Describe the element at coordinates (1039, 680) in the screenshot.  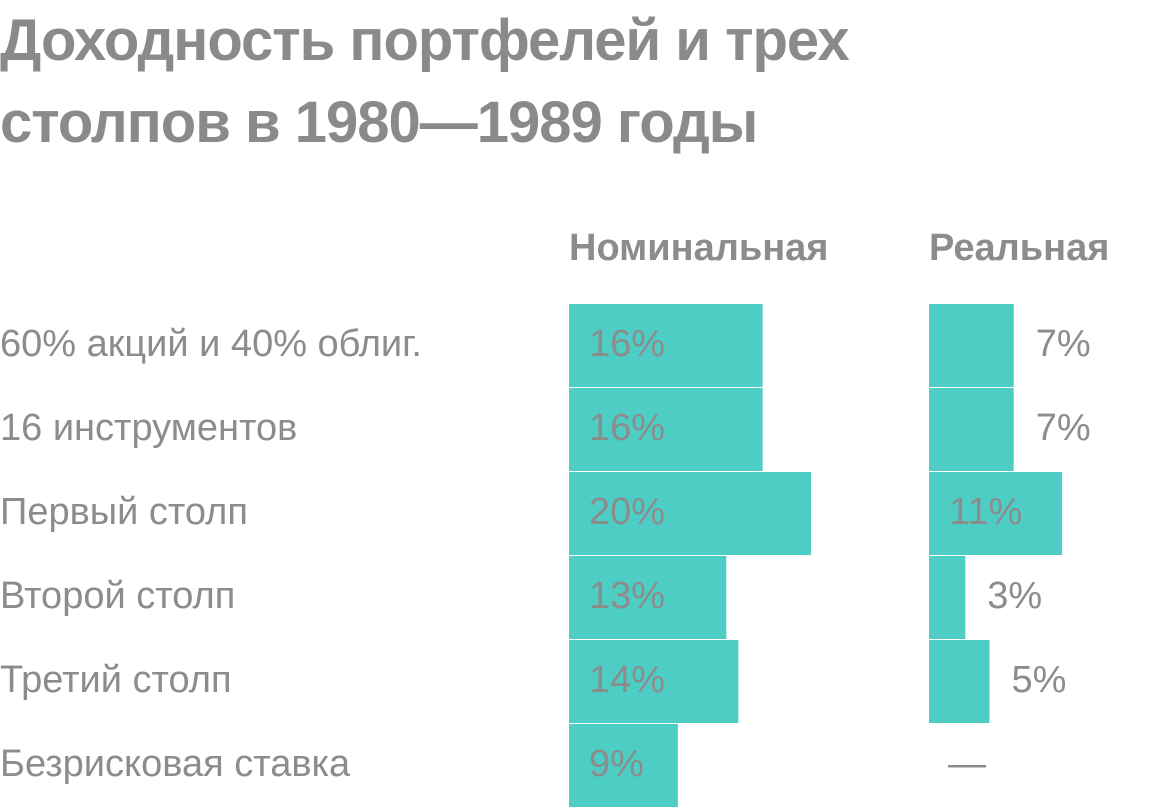
I see `value-label: 5%` at that location.